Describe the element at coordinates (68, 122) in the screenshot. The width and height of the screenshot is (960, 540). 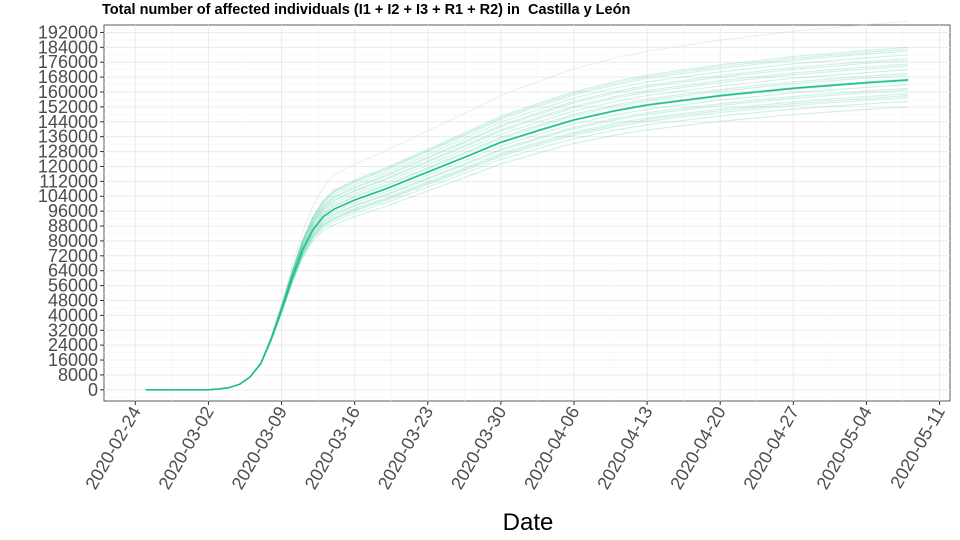
I see `y-tick-label: 144000` at that location.